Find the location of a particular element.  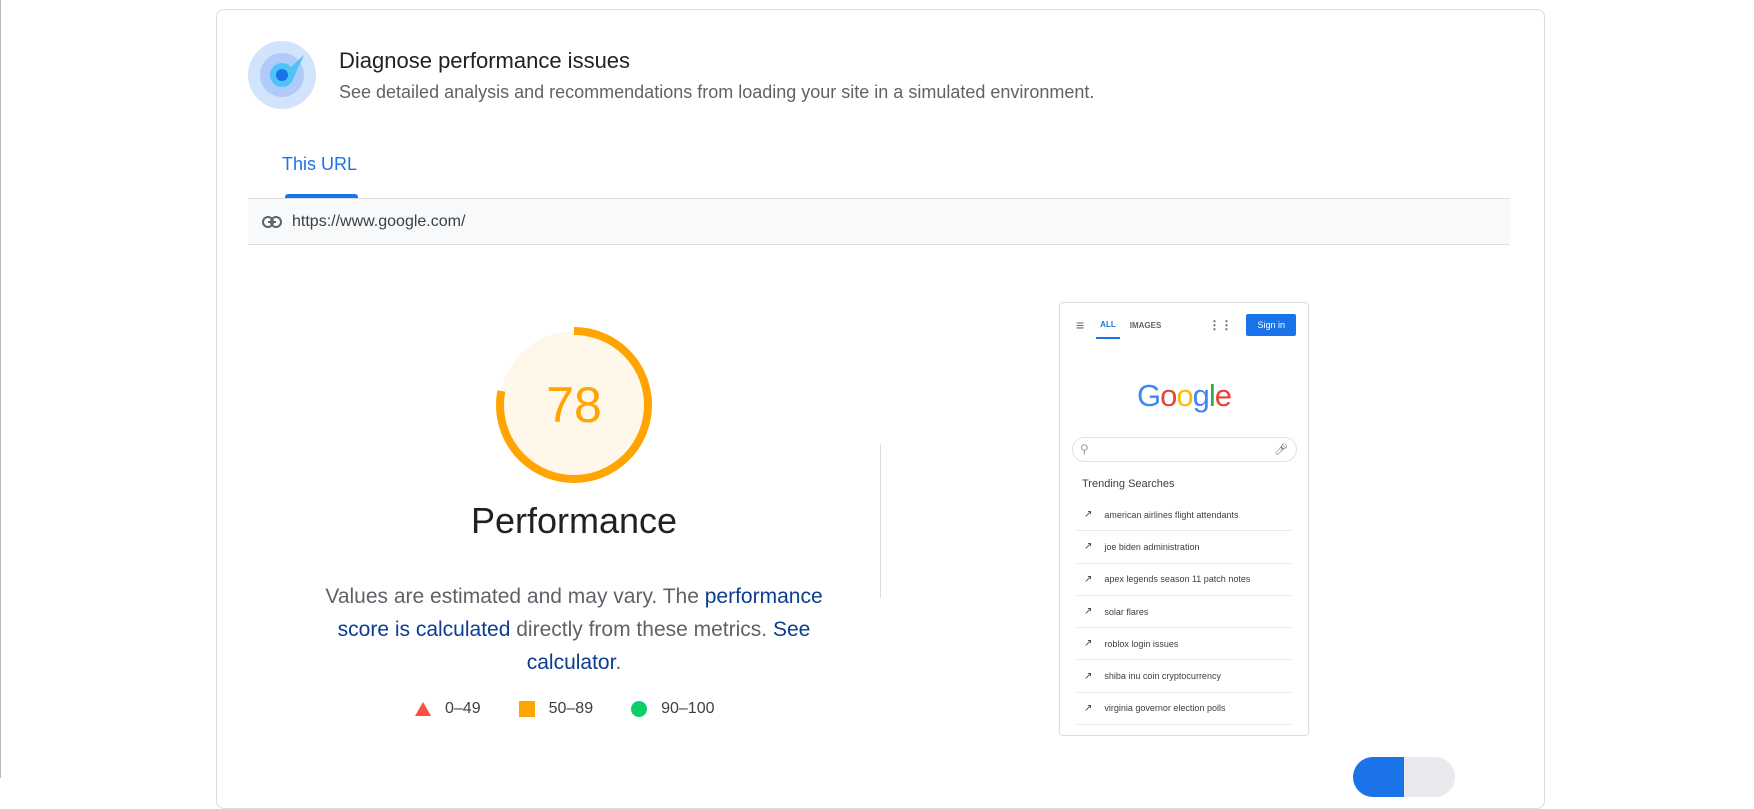

trending-text: roblox login issues is located at coordinates (1141, 643).